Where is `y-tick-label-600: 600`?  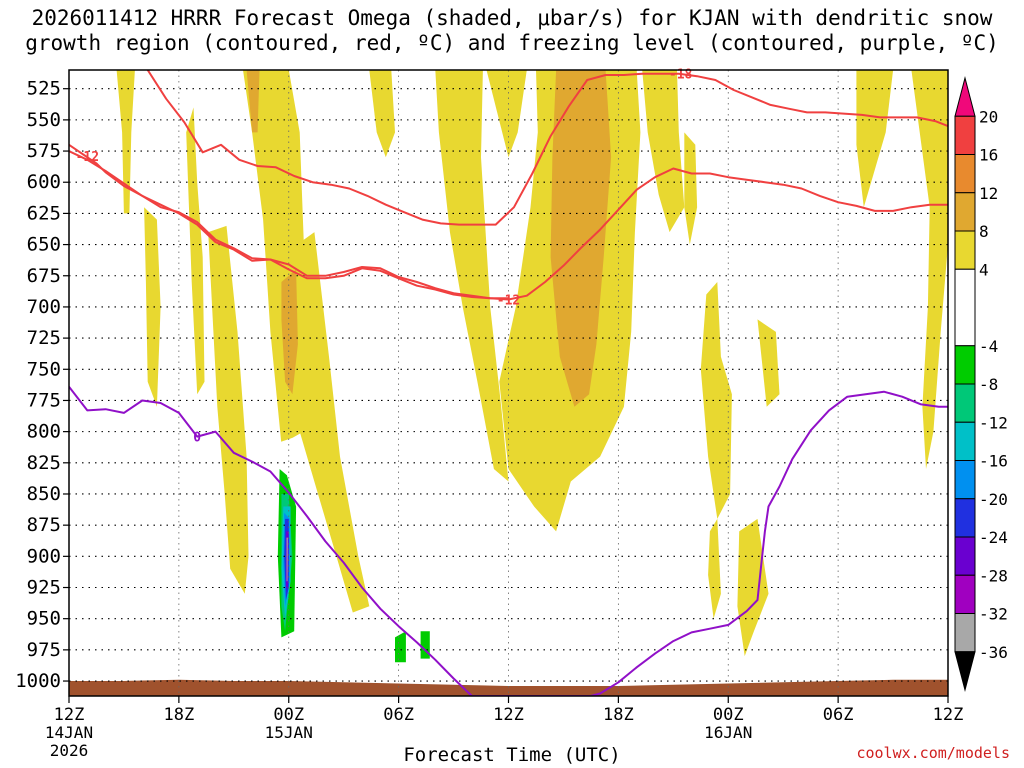 y-tick-label-600: 600 is located at coordinates (44, 182).